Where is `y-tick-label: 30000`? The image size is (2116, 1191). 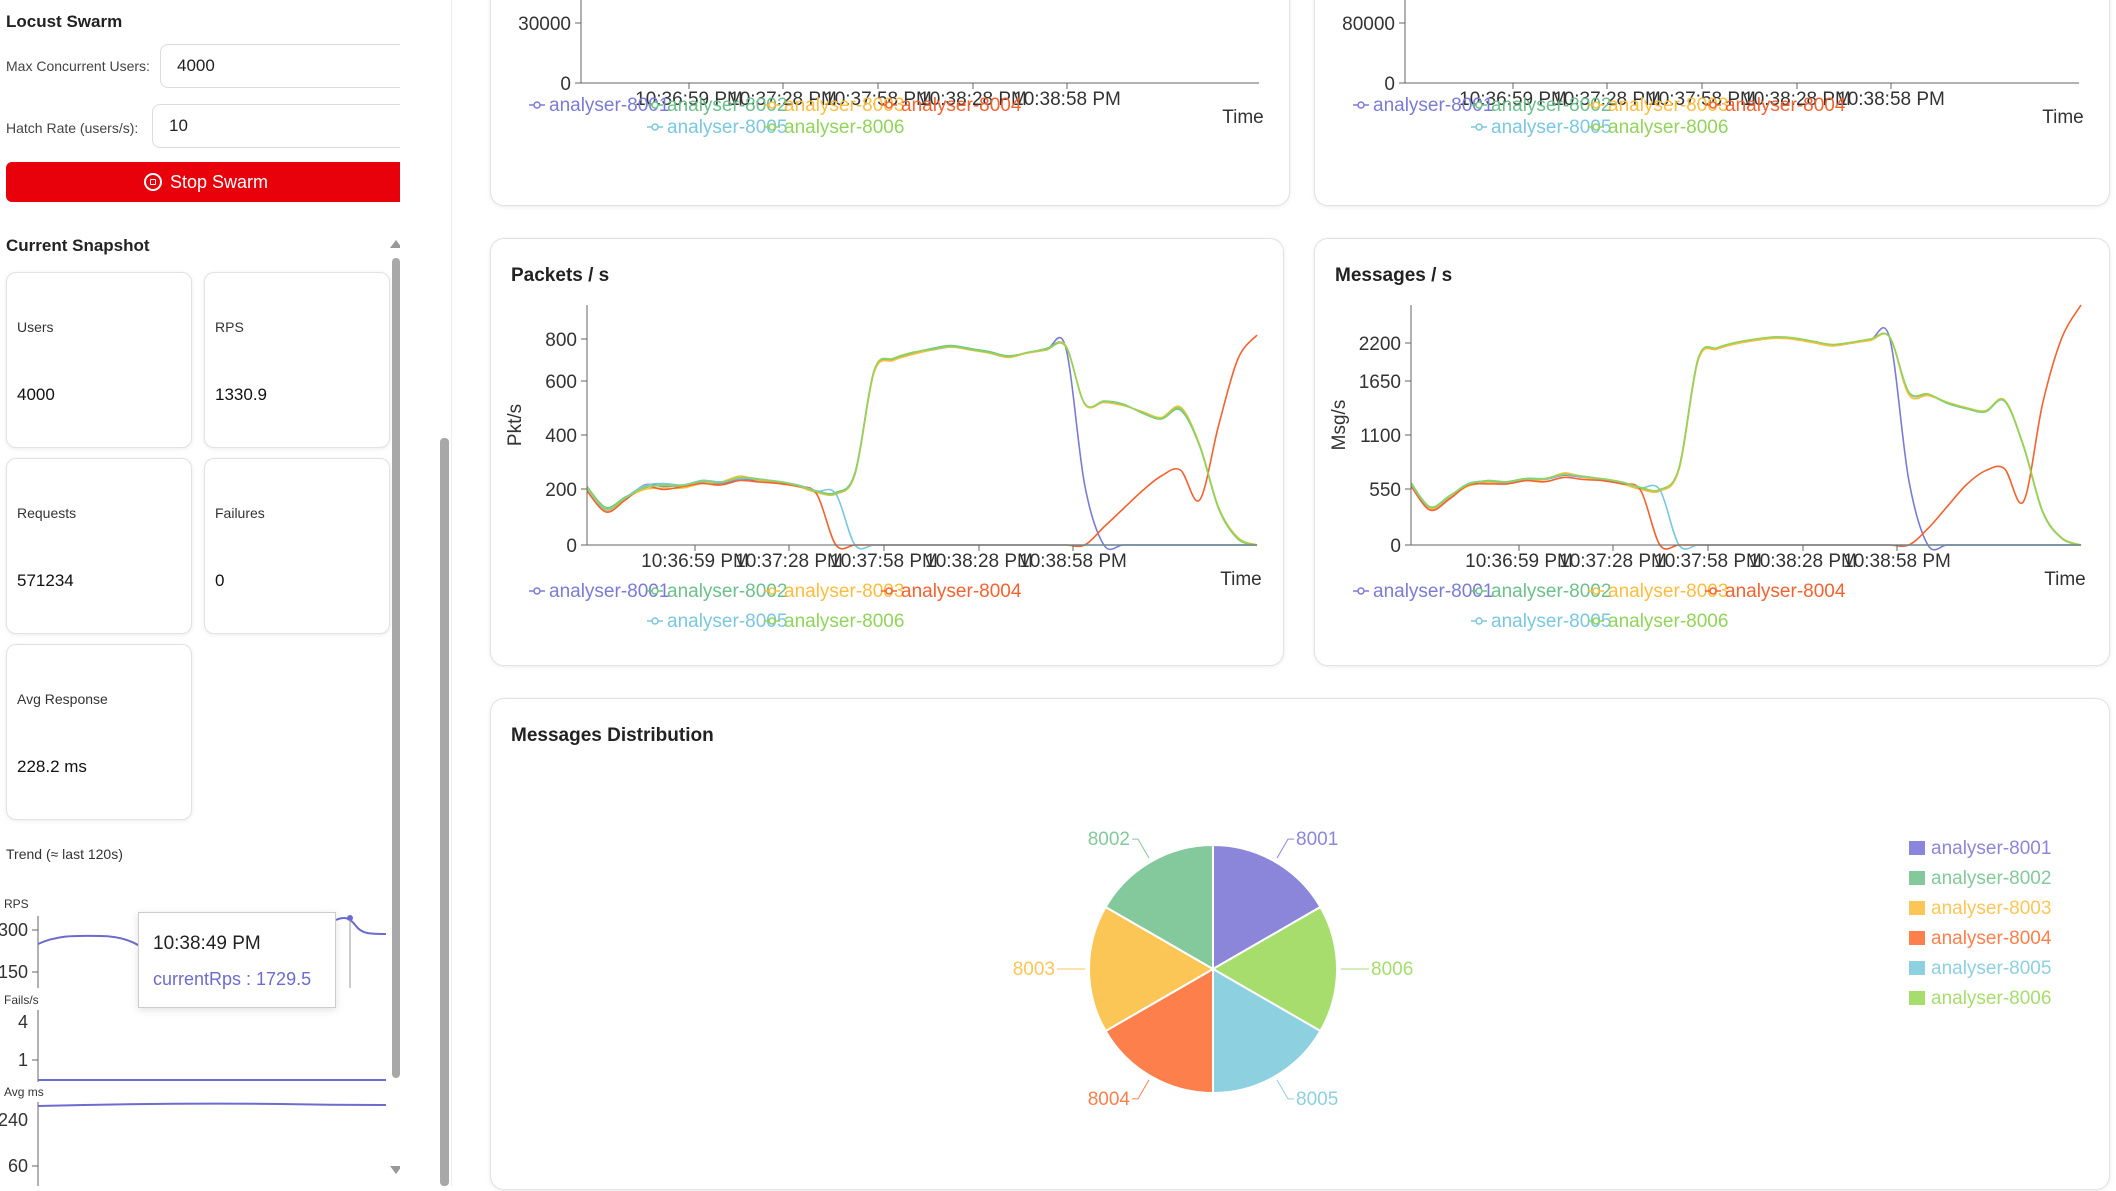 y-tick-label: 30000 is located at coordinates (544, 24).